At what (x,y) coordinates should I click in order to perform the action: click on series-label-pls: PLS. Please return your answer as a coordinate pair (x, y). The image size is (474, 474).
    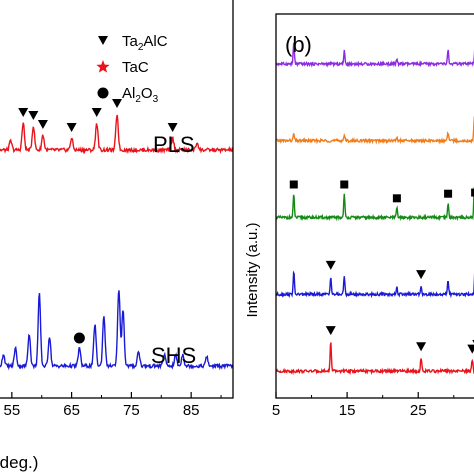
    Looking at the image, I should click on (174, 144).